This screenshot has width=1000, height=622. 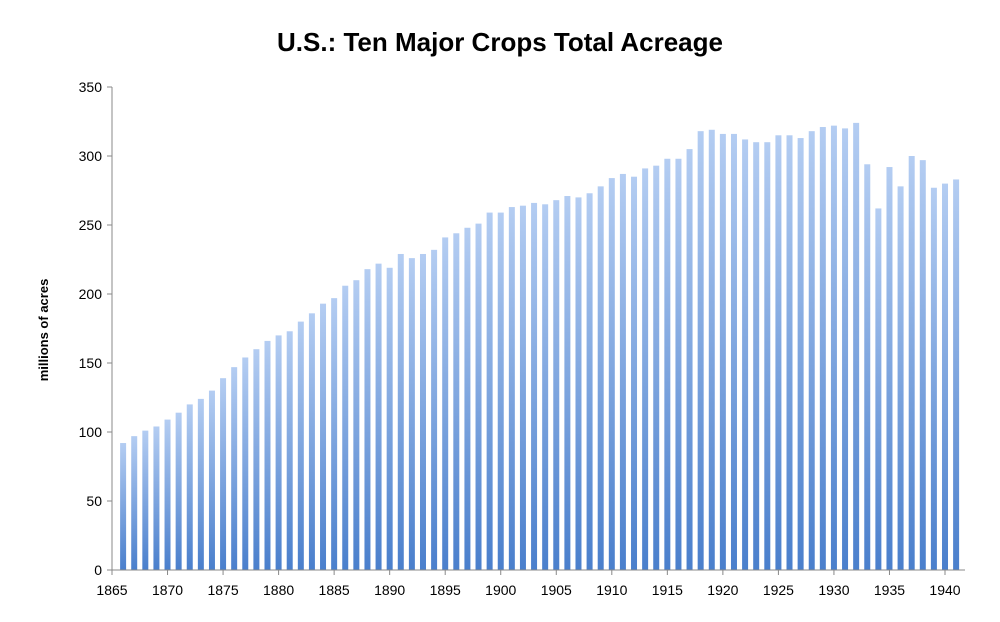 What do you see at coordinates (545, 387) in the screenshot?
I see `bar-1904` at bounding box center [545, 387].